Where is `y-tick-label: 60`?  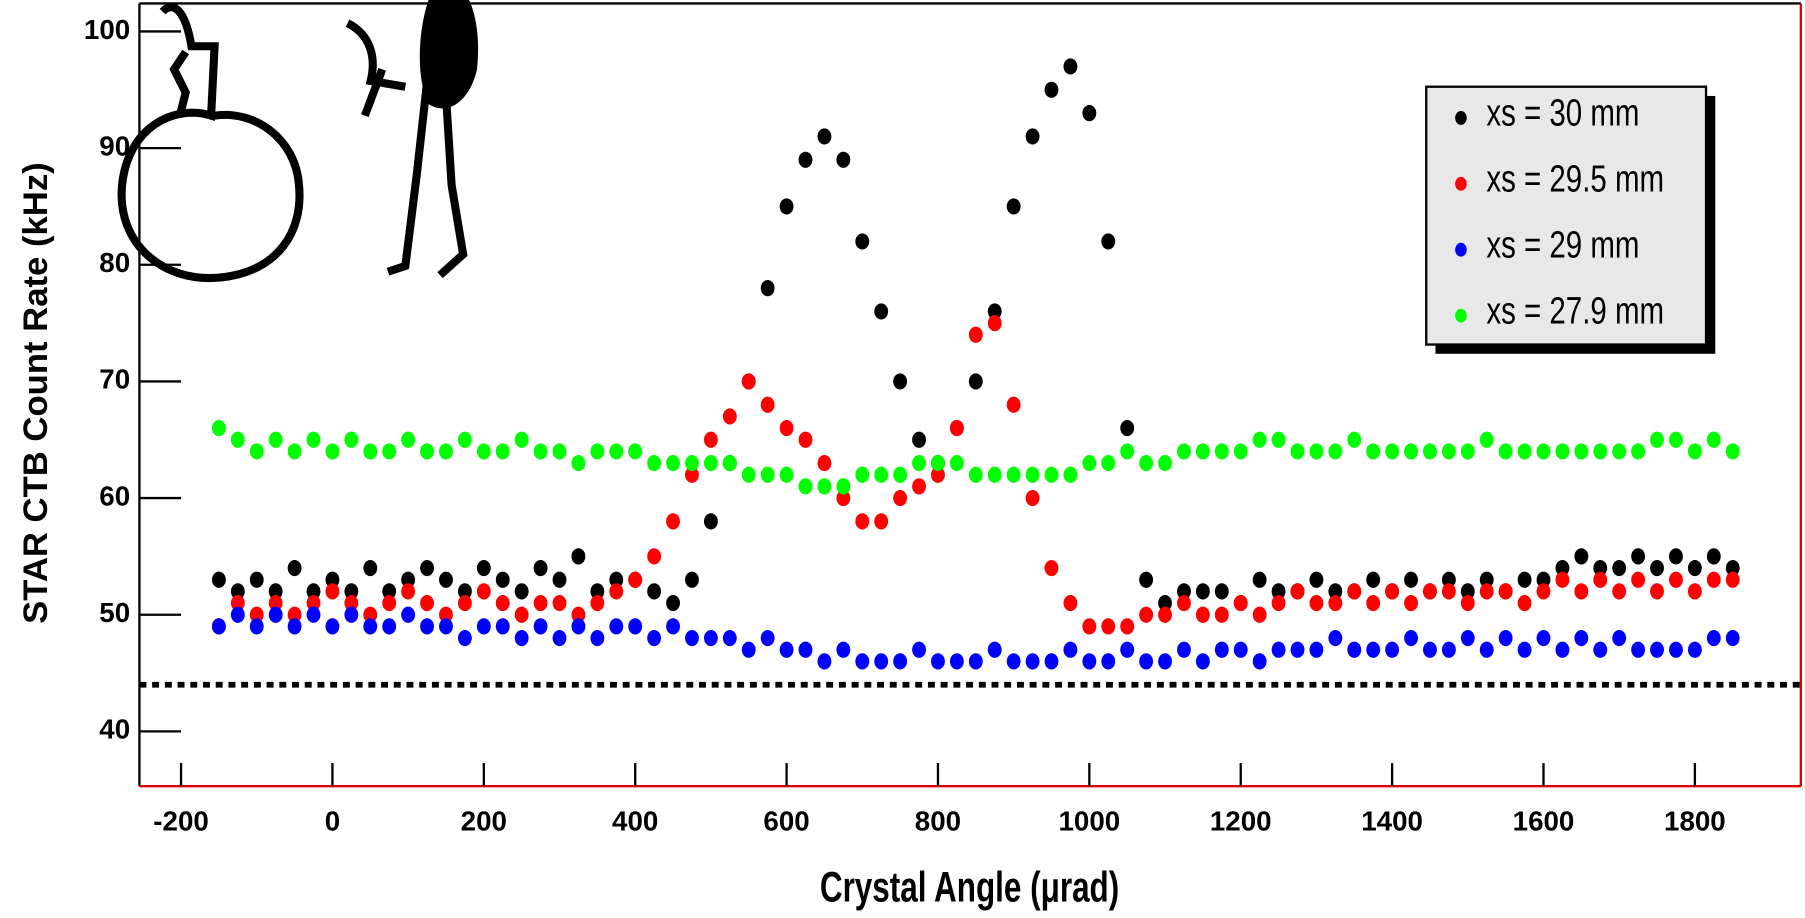
y-tick-label: 60 is located at coordinates (114, 495).